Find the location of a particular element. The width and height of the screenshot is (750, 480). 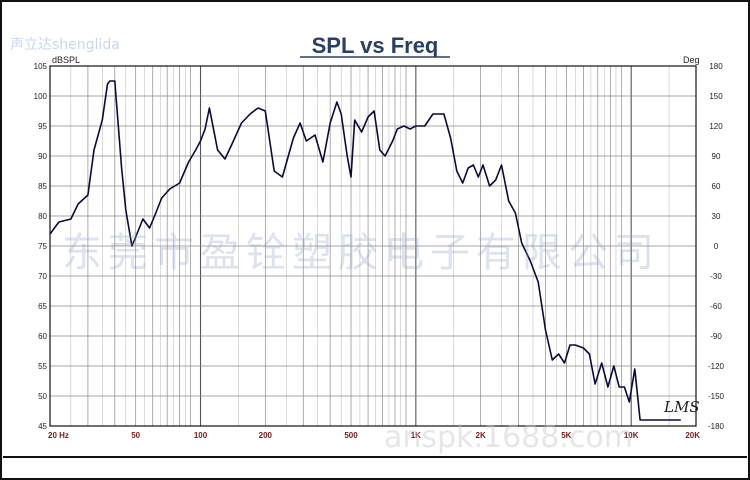

signature-lms: LMS is located at coordinates (682, 407).